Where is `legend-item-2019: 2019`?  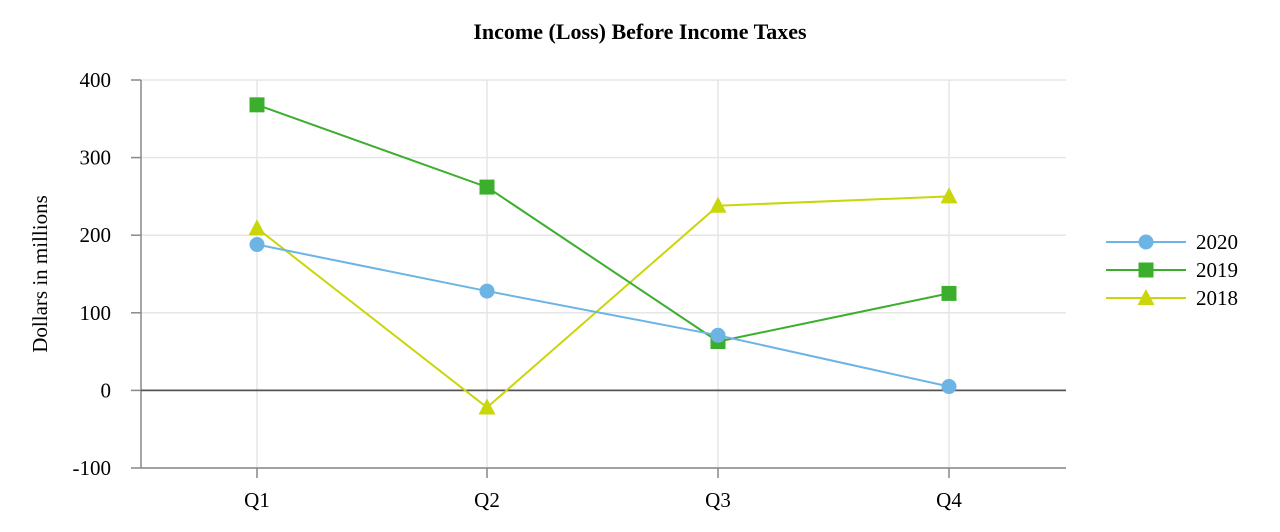 legend-item-2019: 2019 is located at coordinates (1172, 270).